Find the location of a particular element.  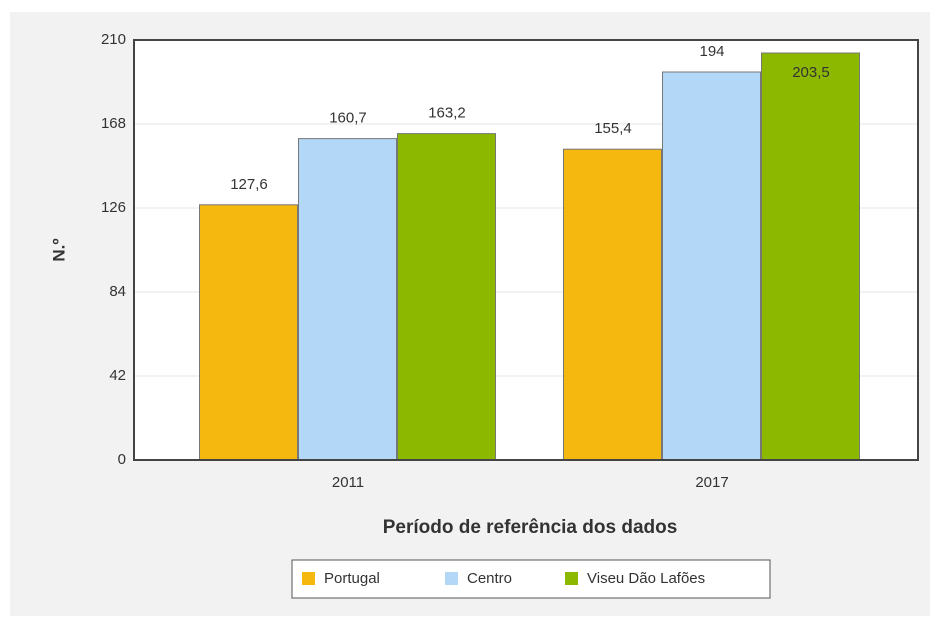

x-tick-label: 2017 is located at coordinates (711, 482).